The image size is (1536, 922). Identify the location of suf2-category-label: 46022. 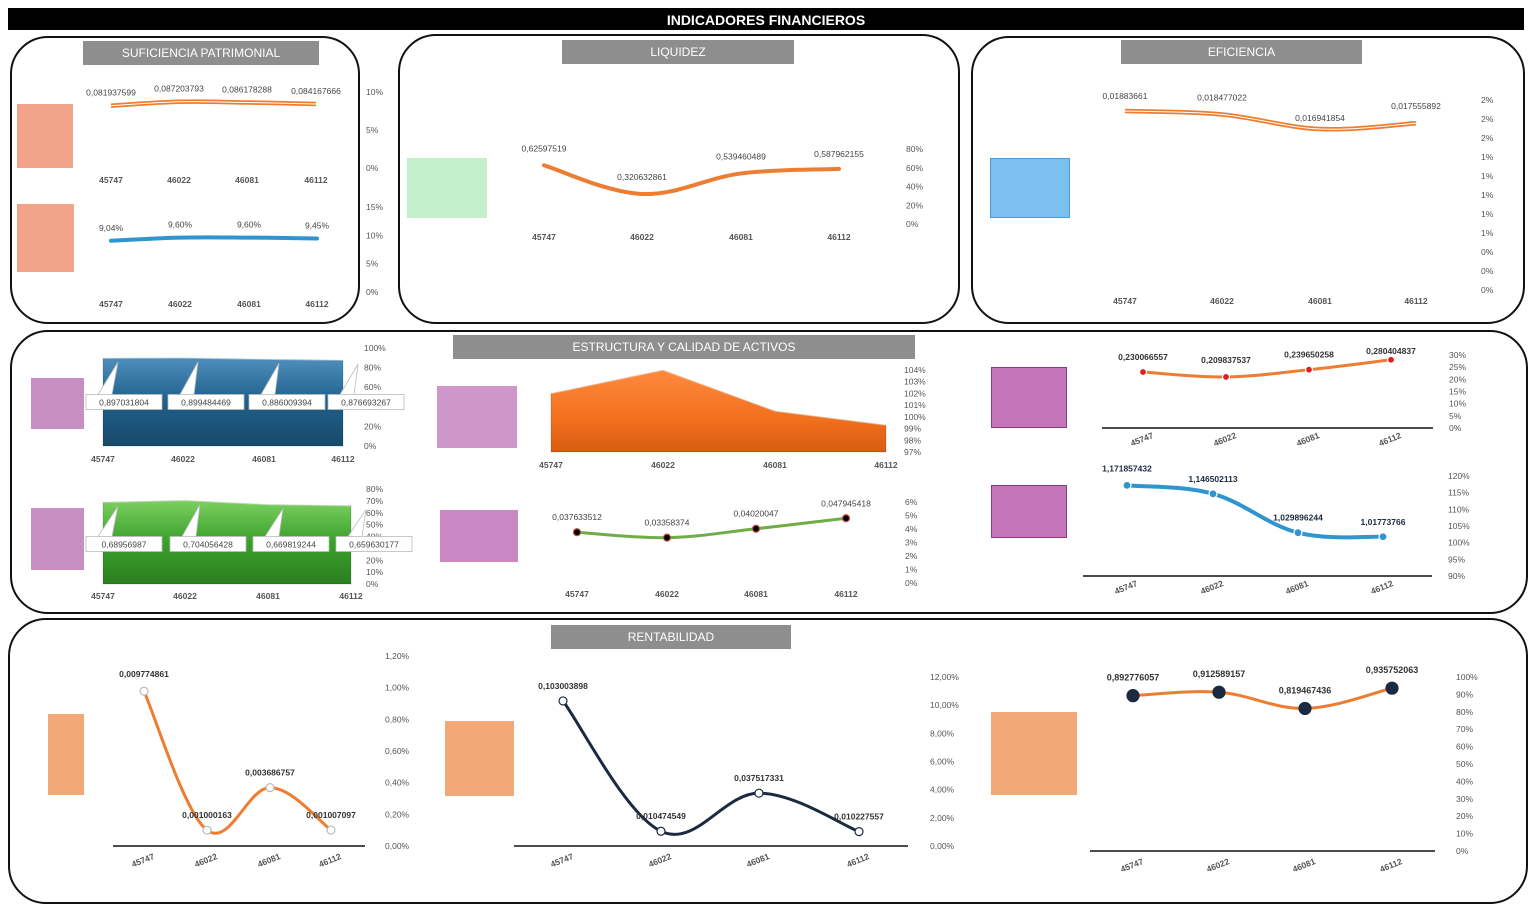
(180, 304).